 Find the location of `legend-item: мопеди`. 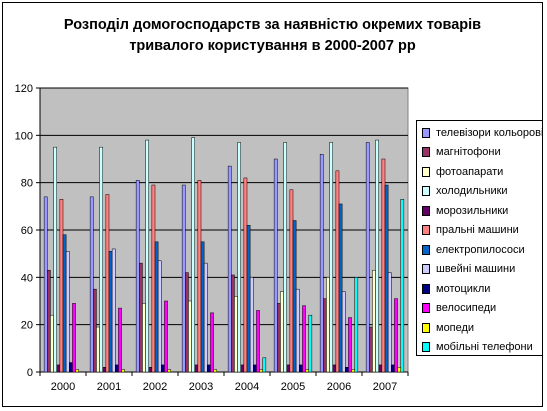

legend-item: мопеди is located at coordinates (479, 328).